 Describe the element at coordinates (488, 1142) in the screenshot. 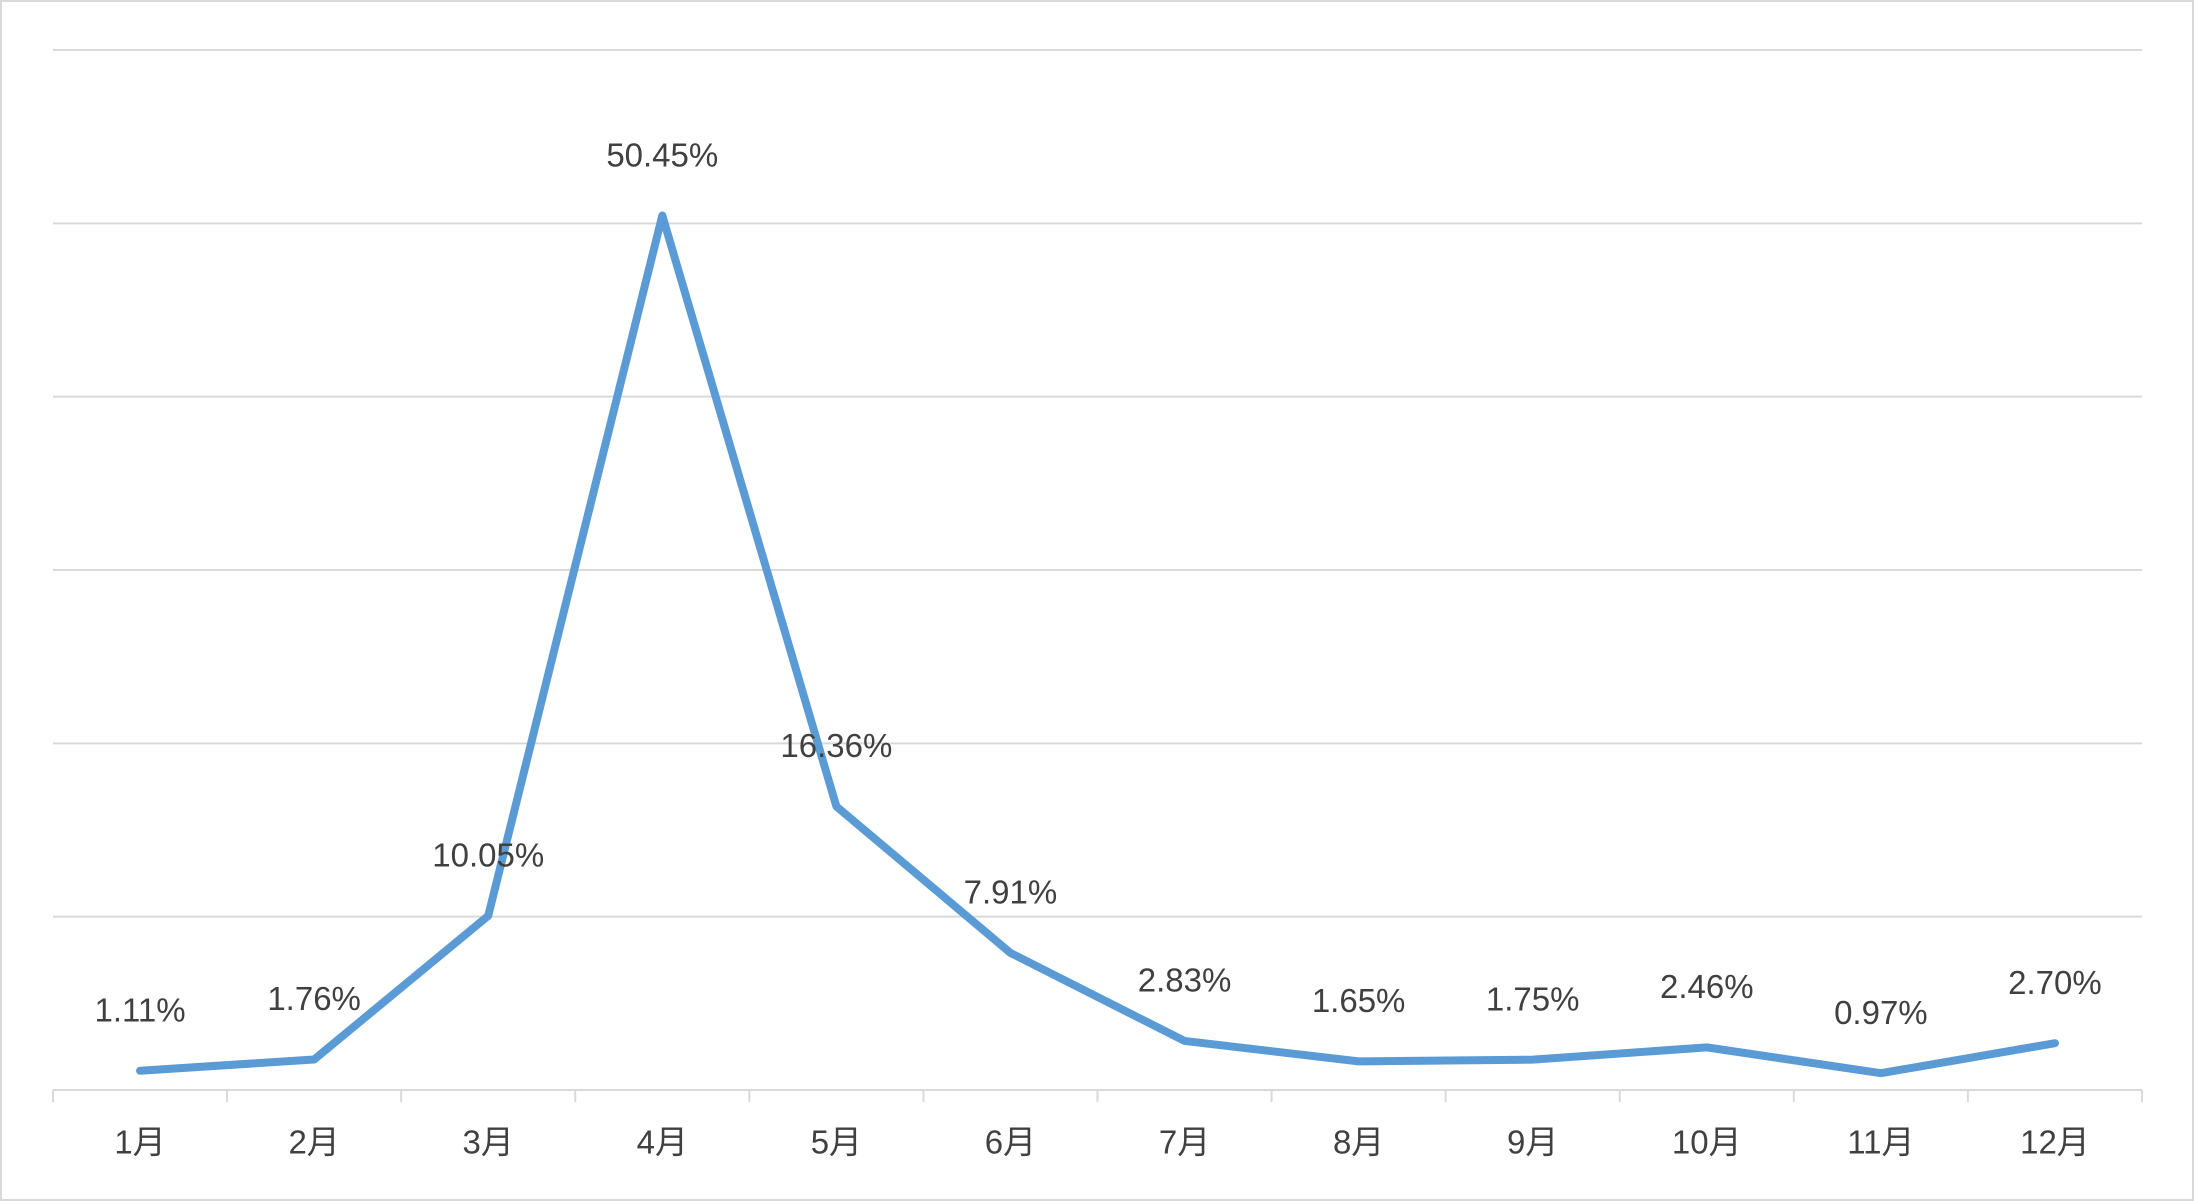

I see `x-tick-label: 3月` at that location.